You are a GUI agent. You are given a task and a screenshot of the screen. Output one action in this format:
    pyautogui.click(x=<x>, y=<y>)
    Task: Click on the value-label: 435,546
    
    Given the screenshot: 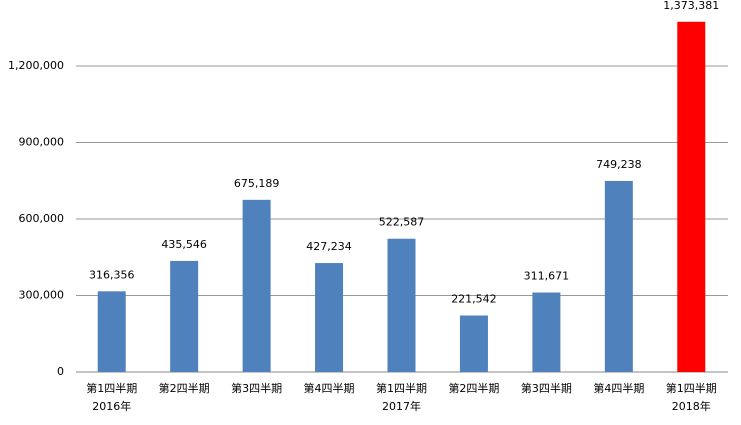 What is the action you would take?
    pyautogui.click(x=184, y=244)
    